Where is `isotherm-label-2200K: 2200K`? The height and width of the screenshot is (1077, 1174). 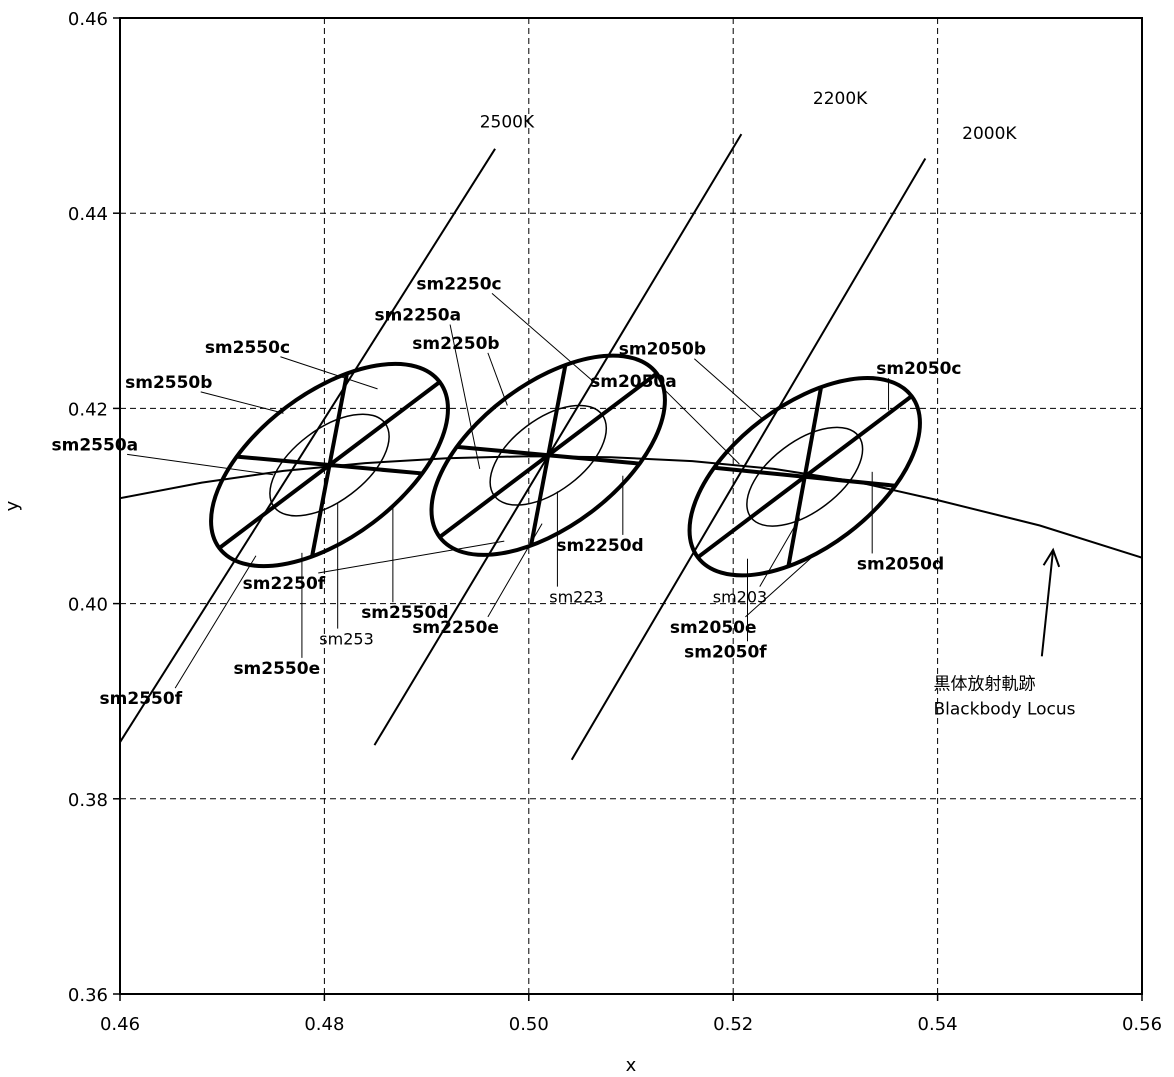 isotherm-label-2200K: 2200K is located at coordinates (840, 99).